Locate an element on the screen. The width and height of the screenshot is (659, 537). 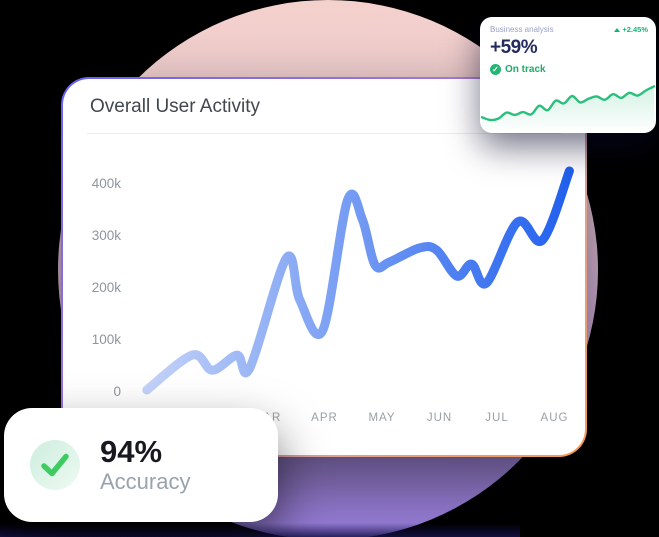
x-axis-month-label: AUG is located at coordinates (555, 418).